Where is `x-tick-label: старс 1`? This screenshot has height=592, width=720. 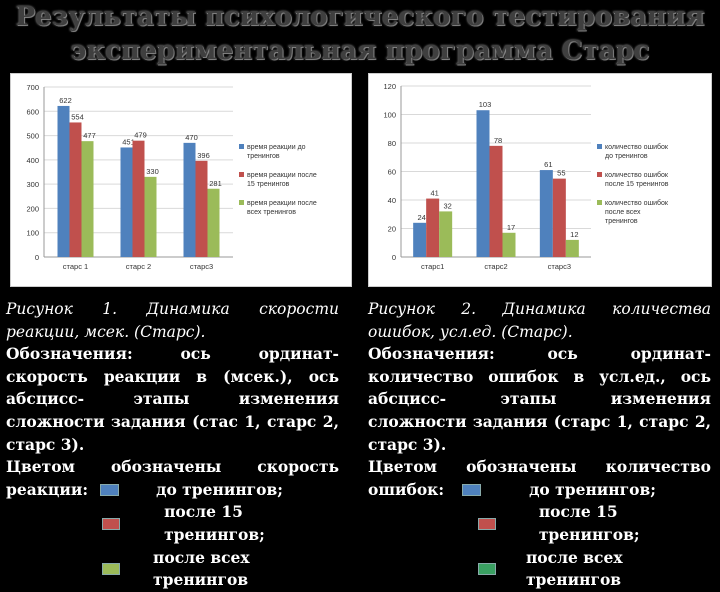
x-tick-label: старс 1 is located at coordinates (75, 266).